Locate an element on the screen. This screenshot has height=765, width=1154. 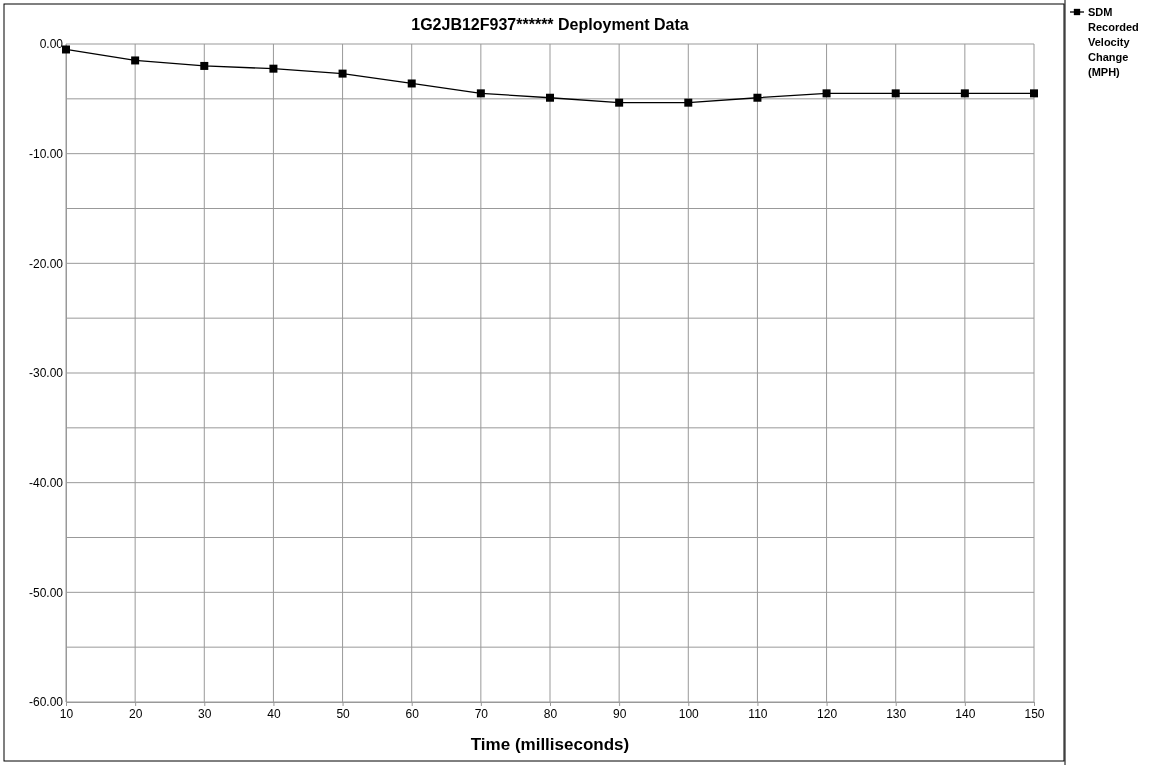
chart-title: 1G2JB12F937****** Deployment Data is located at coordinates (550, 24).